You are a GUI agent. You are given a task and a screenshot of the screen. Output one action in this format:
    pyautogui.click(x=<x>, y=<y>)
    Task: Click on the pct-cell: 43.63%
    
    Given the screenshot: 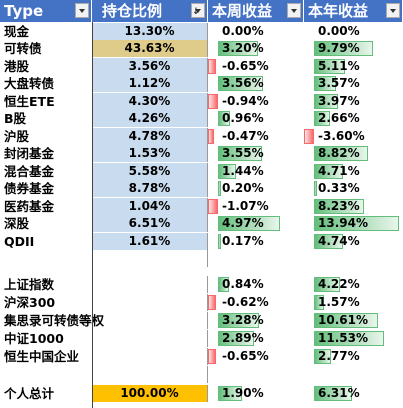 What is the action you would take?
    pyautogui.click(x=150, y=48)
    